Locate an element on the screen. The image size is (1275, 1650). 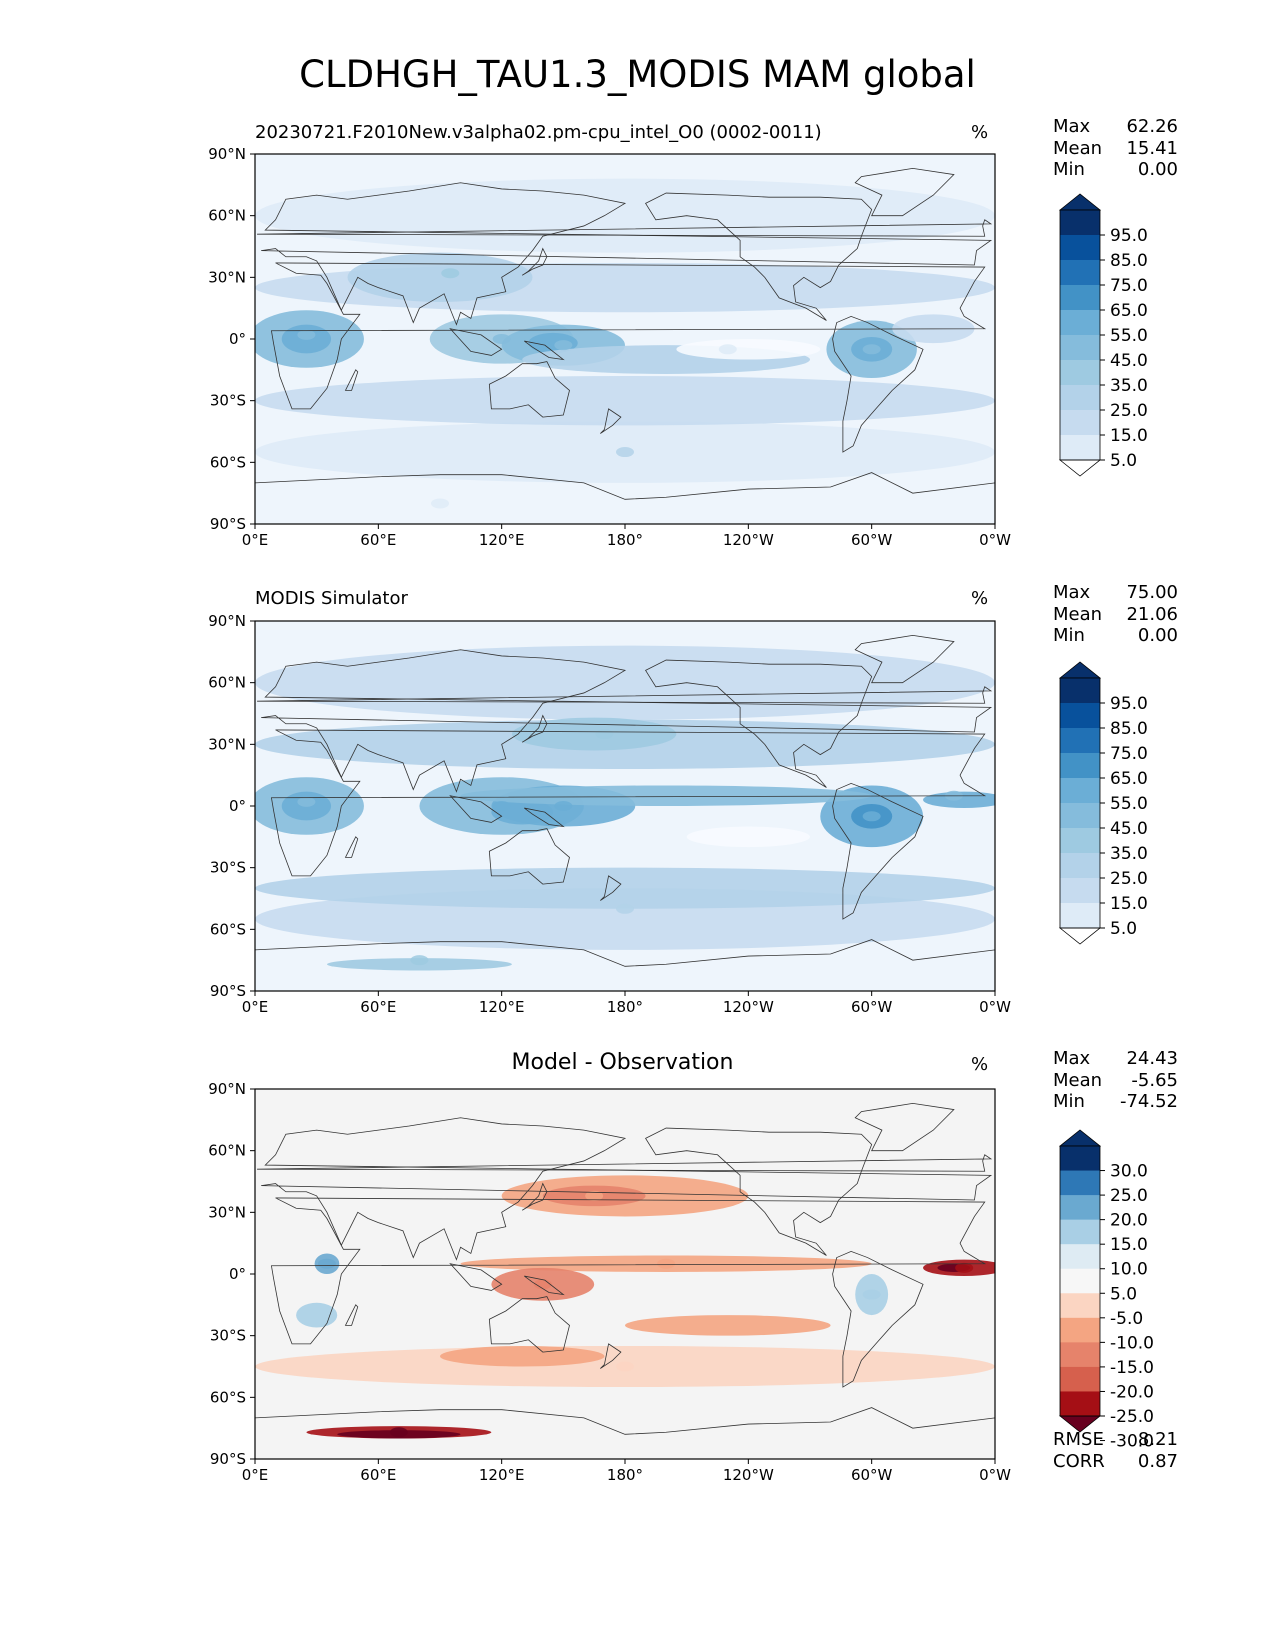
colorbar-tick-label: 95.0 is located at coordinates (1129, 236).